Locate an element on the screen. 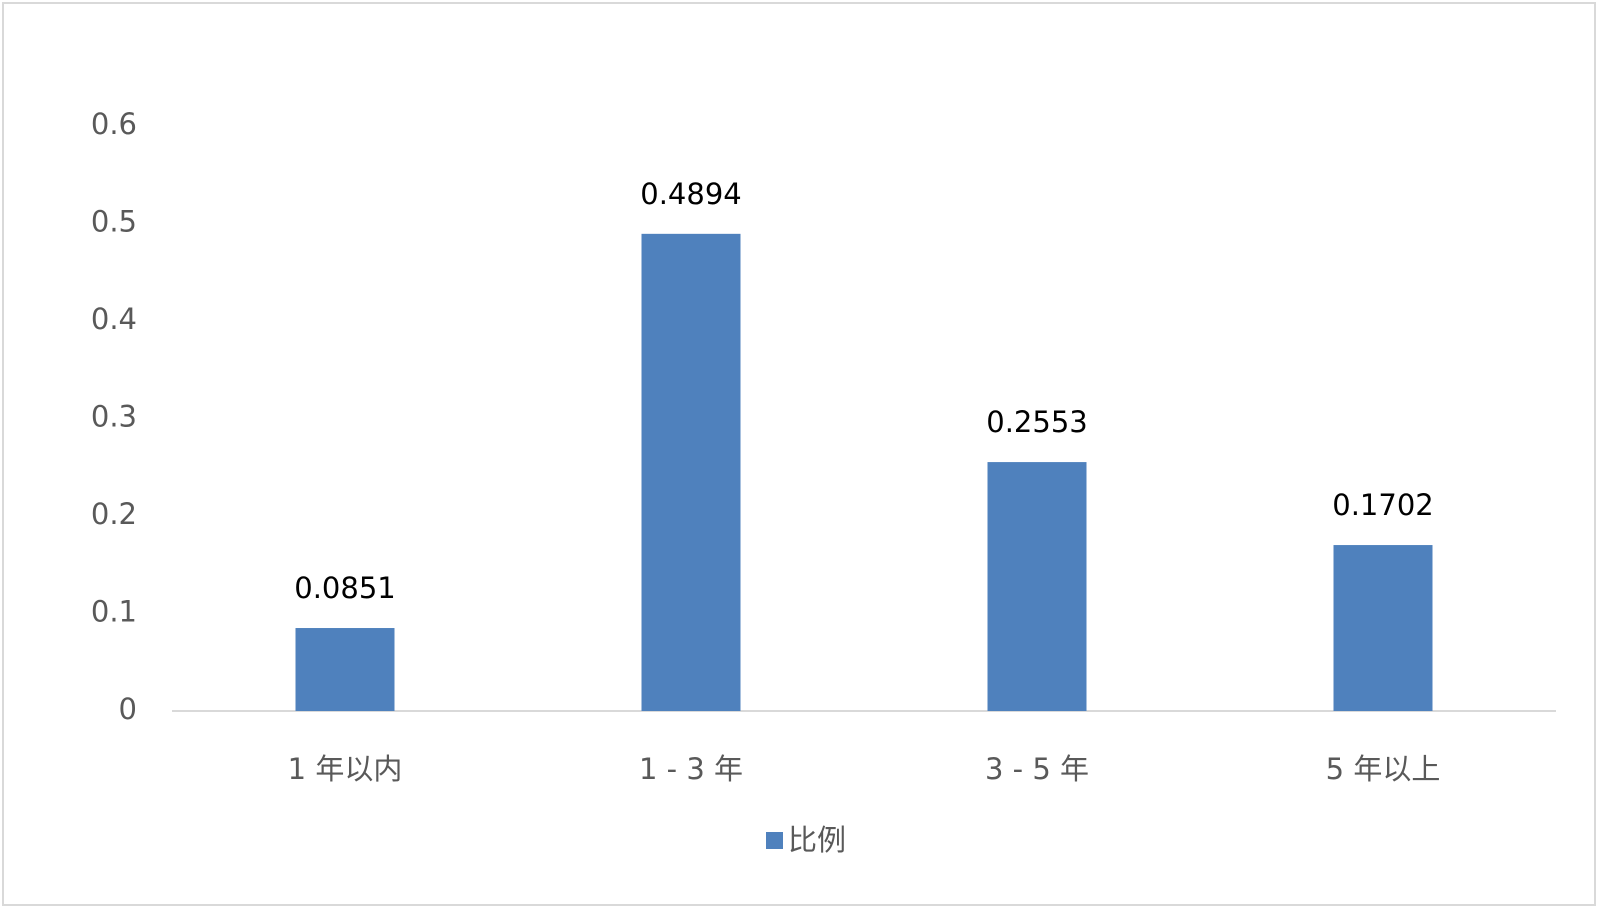 This screenshot has width=1600, height=912. y-tick-label: 0.1 is located at coordinates (114, 612).